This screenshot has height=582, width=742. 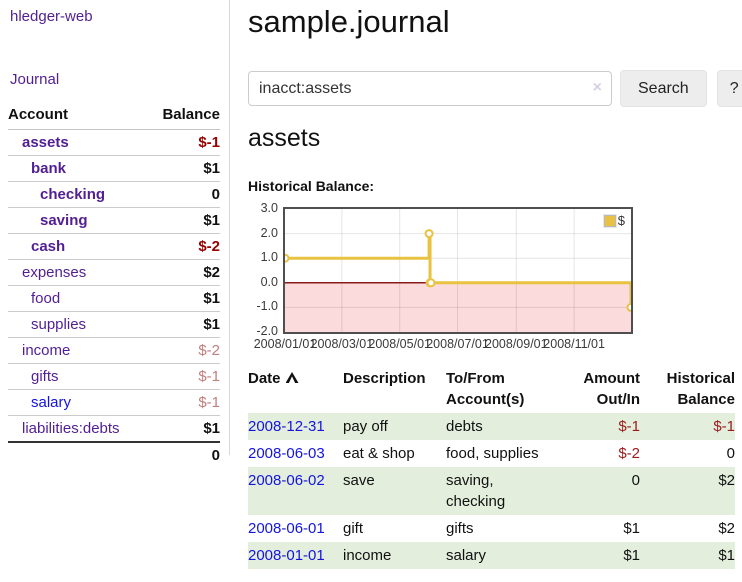 I want to click on legend-label: $, so click(x=621, y=220).